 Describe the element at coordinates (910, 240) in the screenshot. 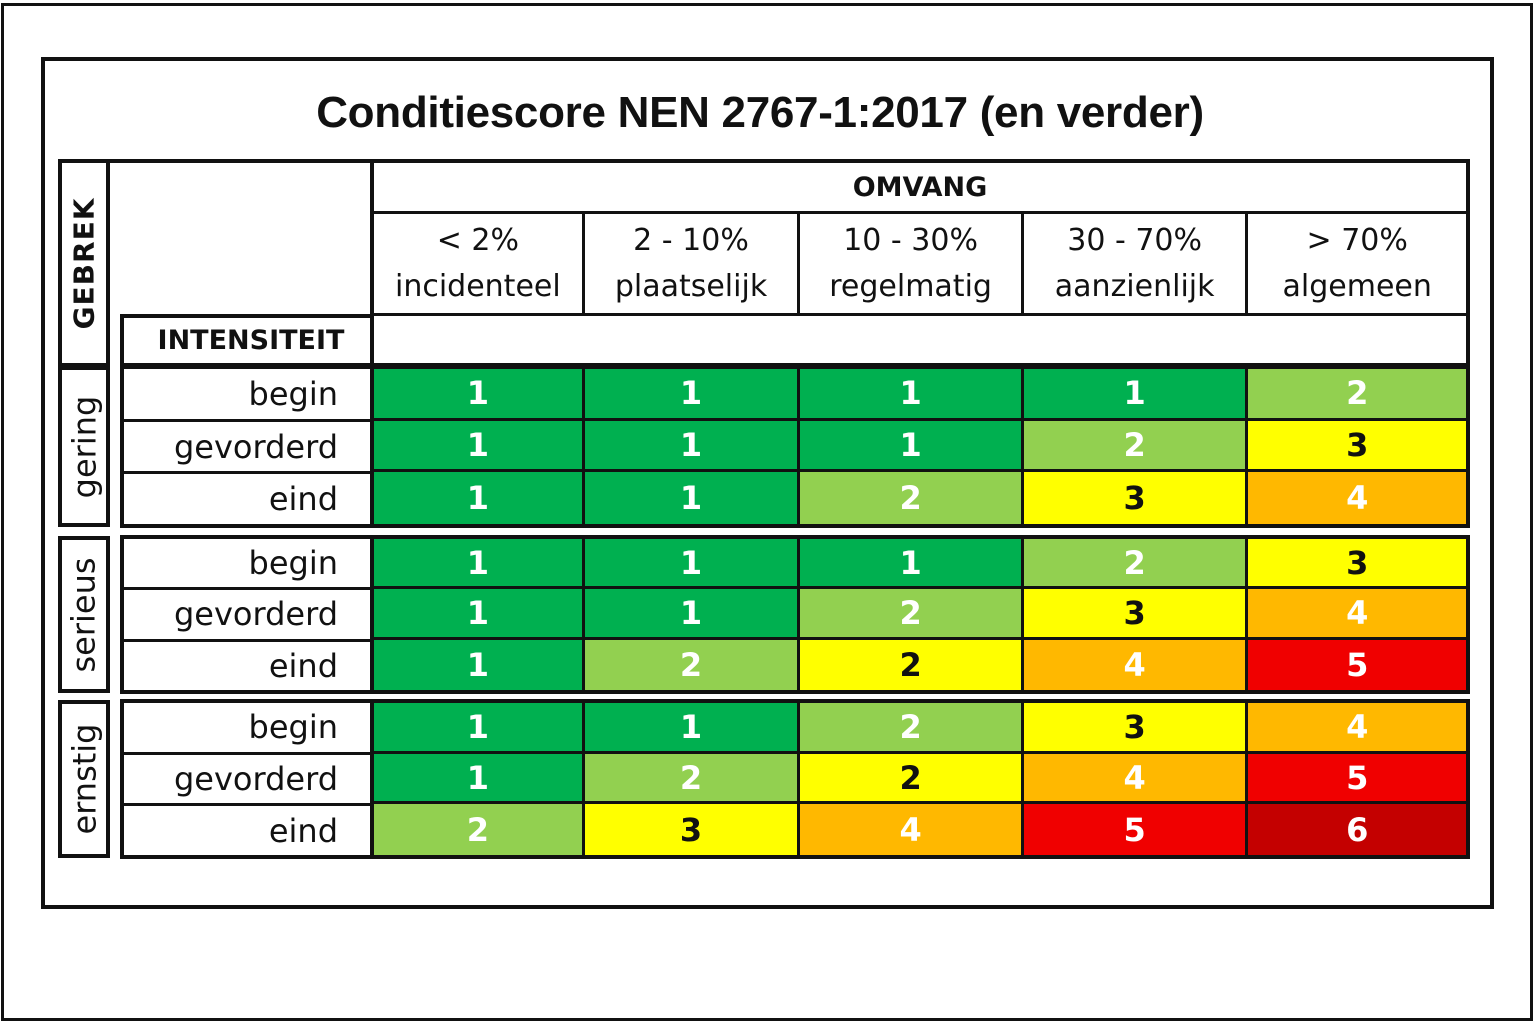

I see `column-range: 10 - 30%` at that location.